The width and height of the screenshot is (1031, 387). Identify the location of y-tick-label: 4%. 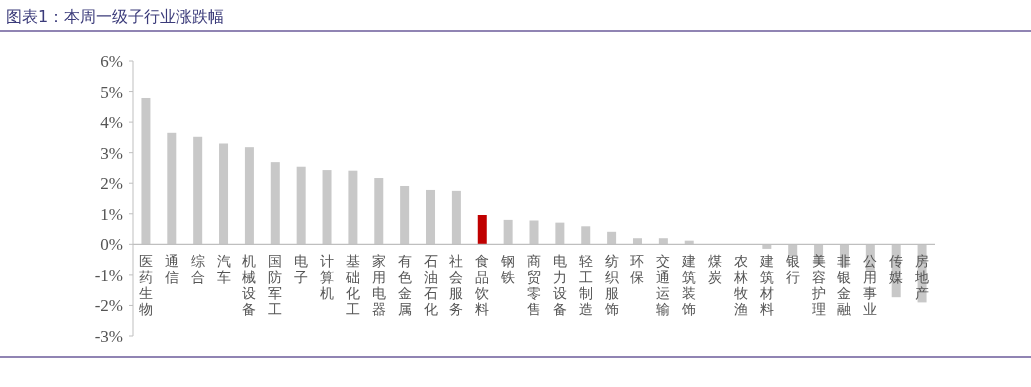
(111, 123).